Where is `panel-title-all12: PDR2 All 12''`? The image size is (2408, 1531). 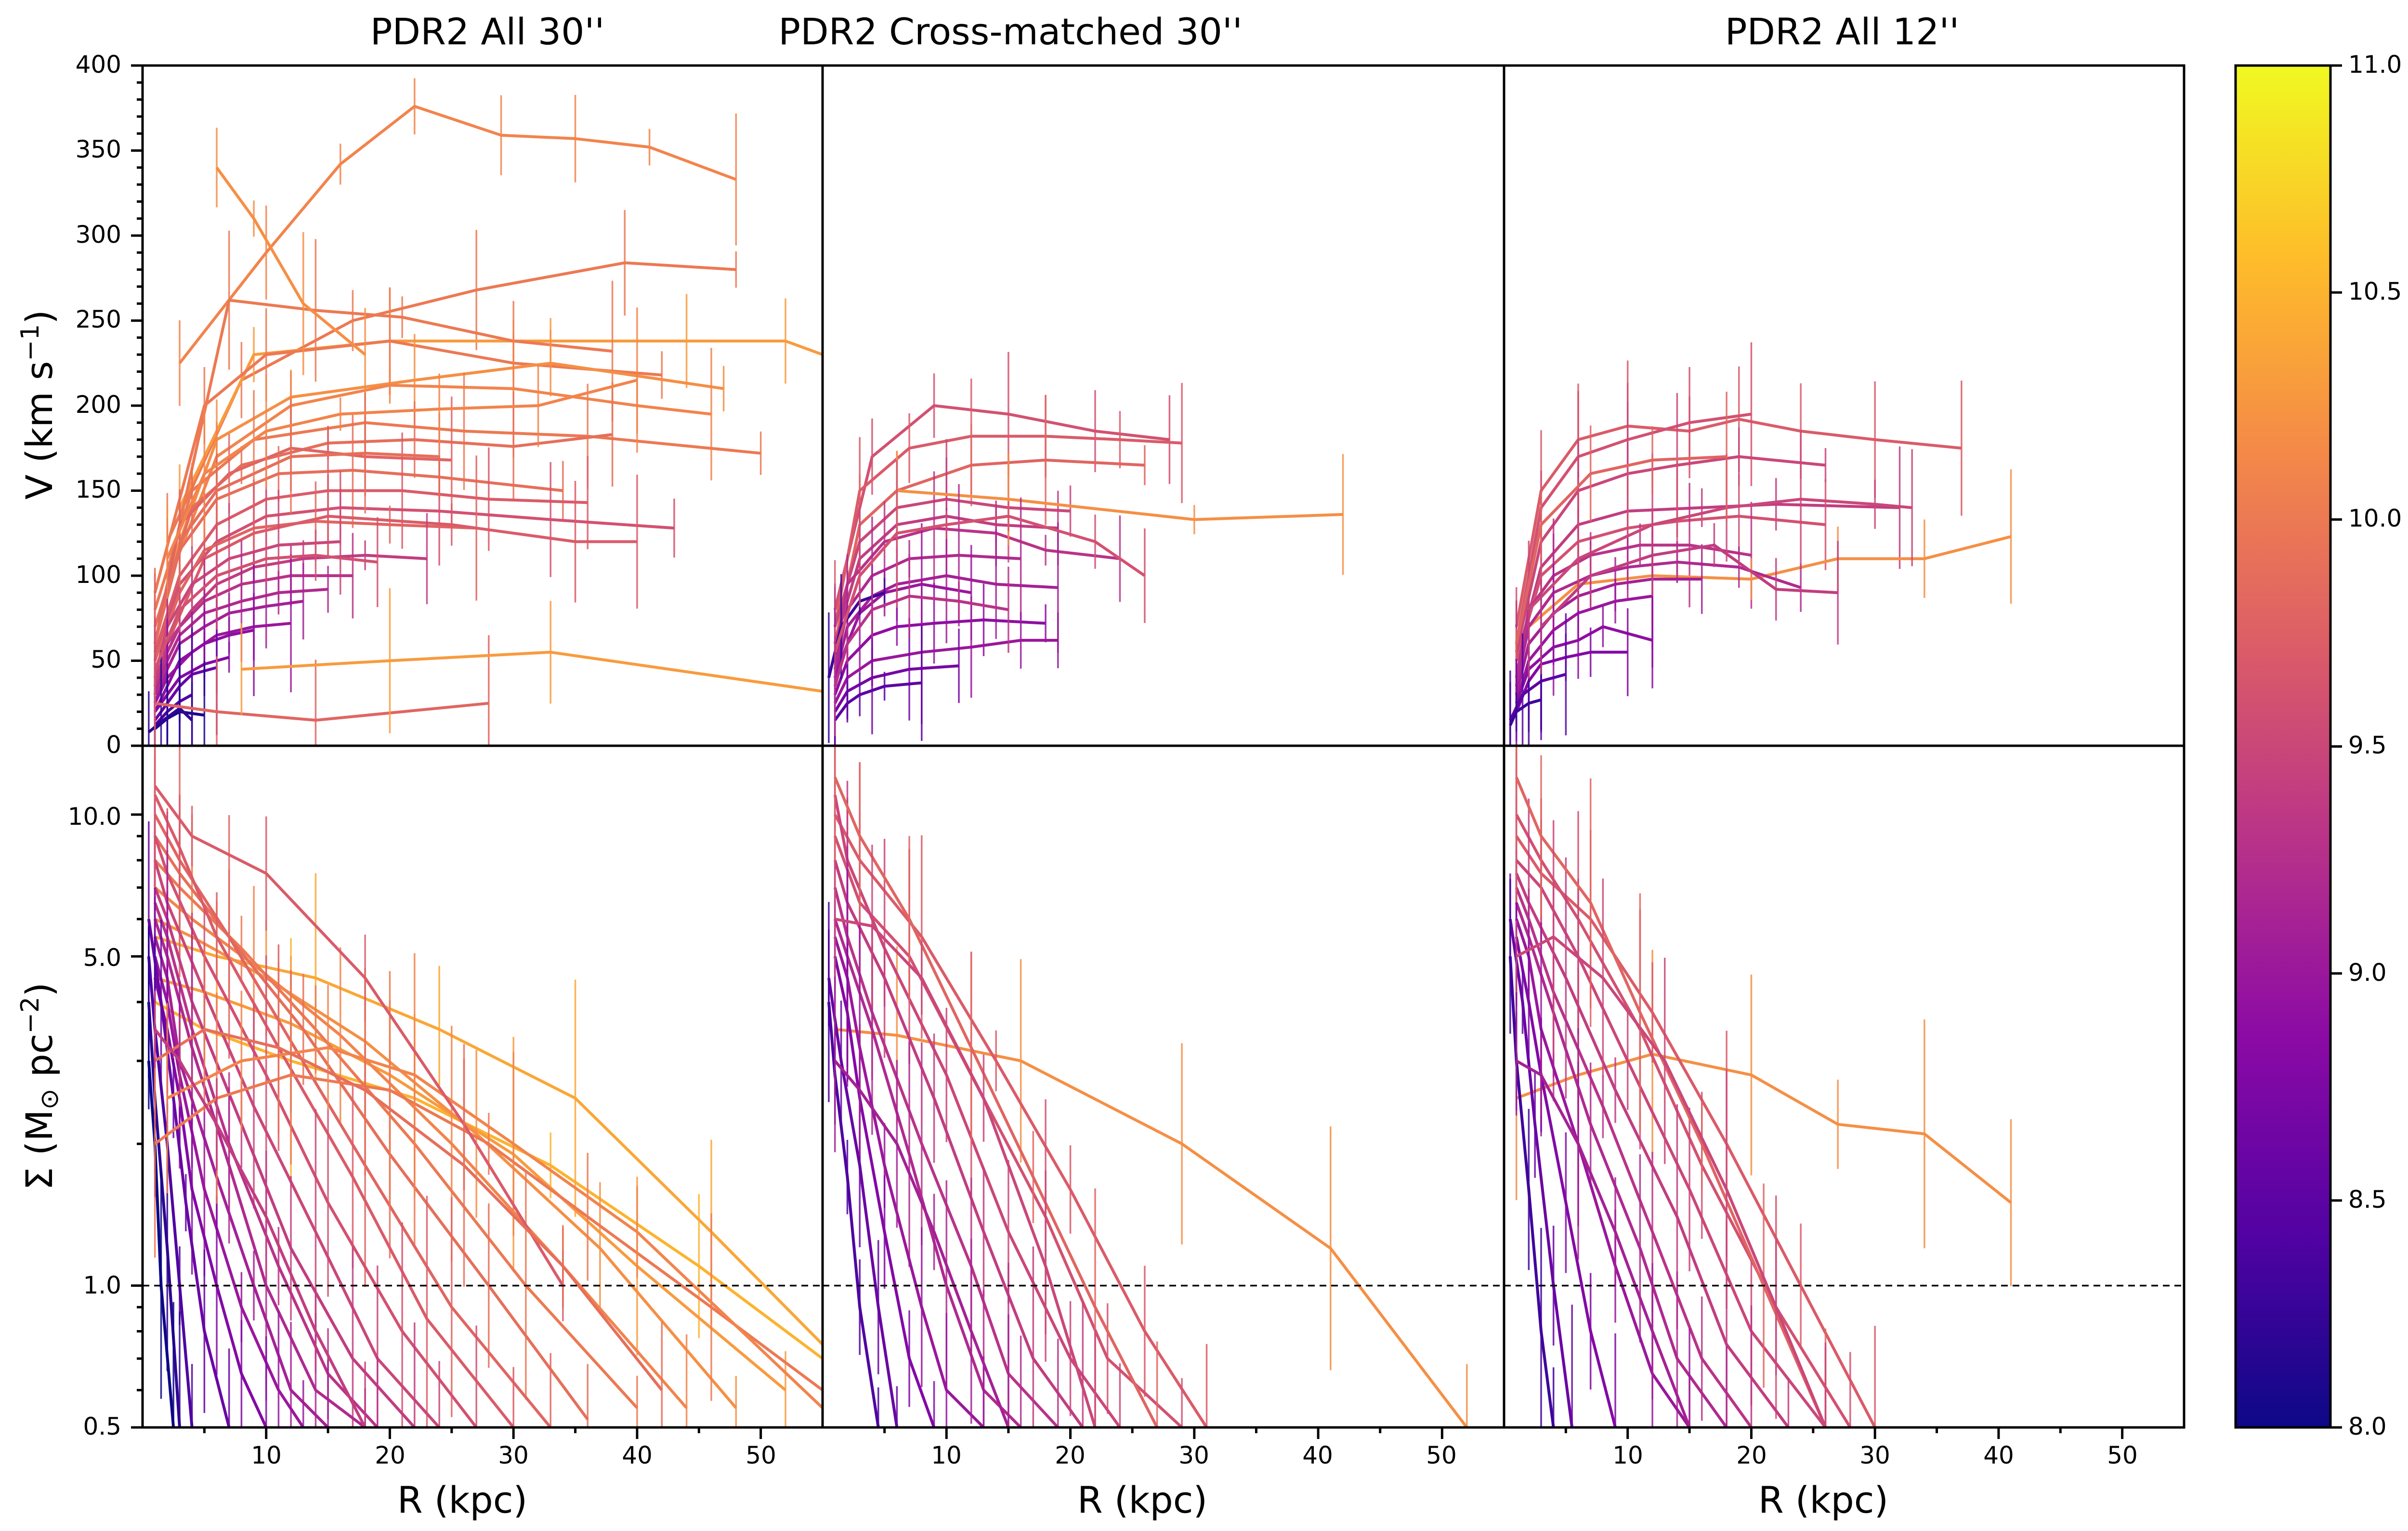 panel-title-all12: PDR2 All 12'' is located at coordinates (1842, 32).